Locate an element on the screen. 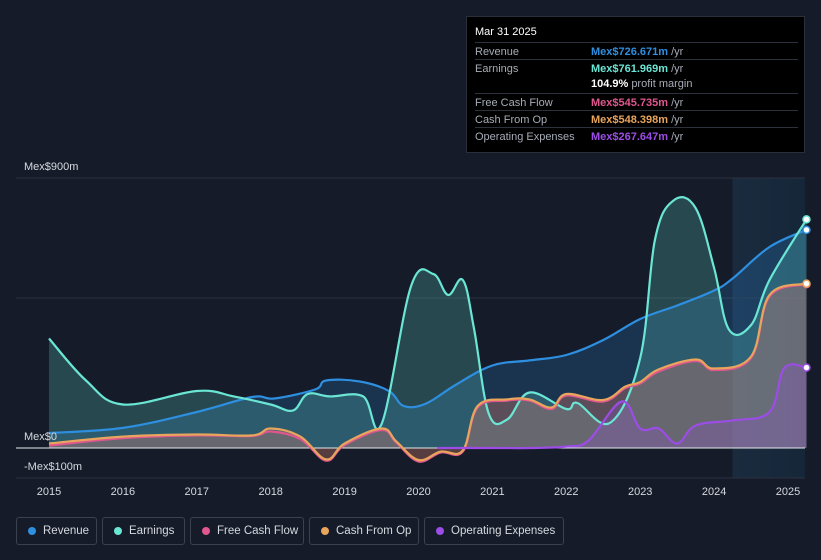  legend-label: Revenue is located at coordinates (66, 531).